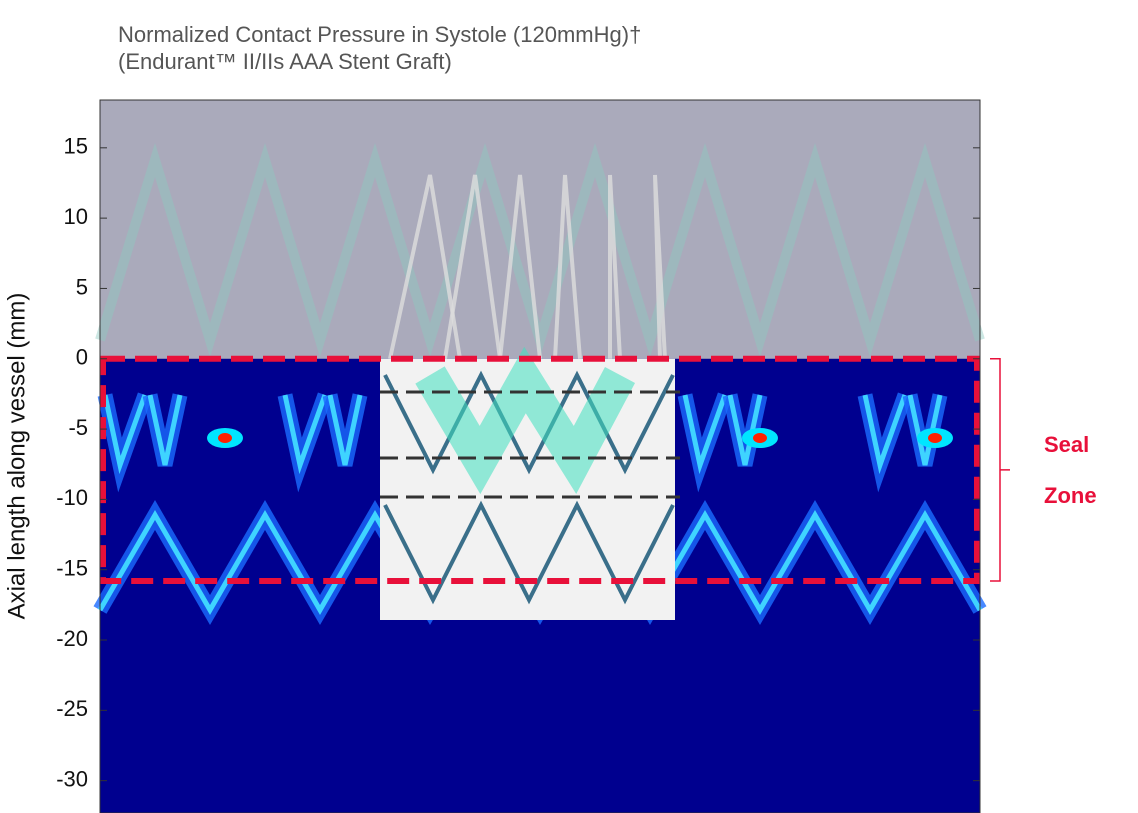  I want to click on y-tick-label: -15, so click(72, 568).